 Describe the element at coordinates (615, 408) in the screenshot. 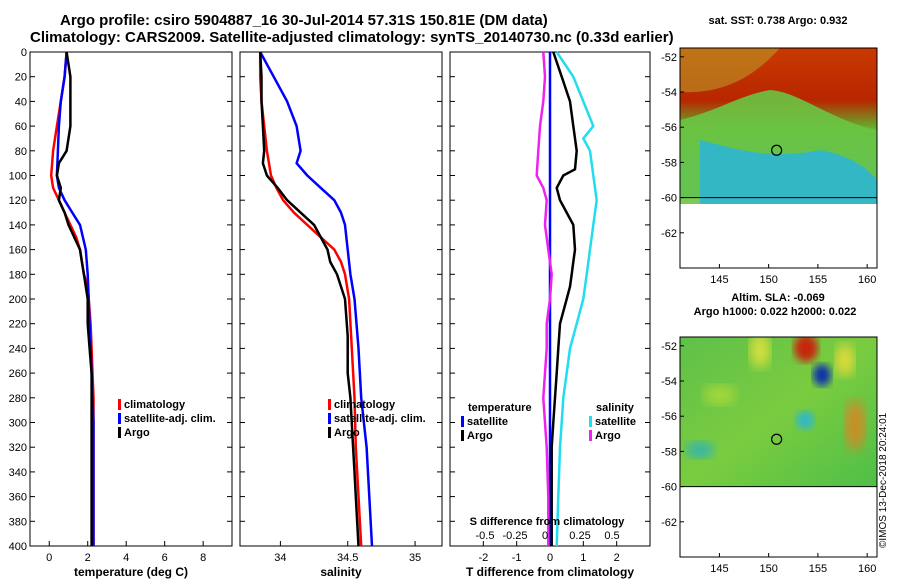

I see `legend-title-salinity: salinity` at that location.